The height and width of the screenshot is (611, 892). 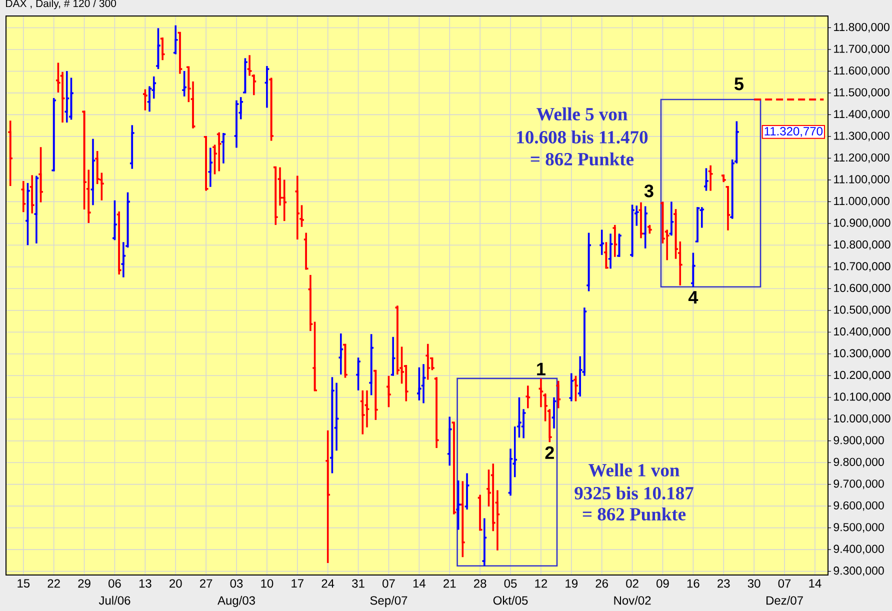 What do you see at coordinates (582, 137) in the screenshot?
I see `annotation: 10.608 bis 11.470` at bounding box center [582, 137].